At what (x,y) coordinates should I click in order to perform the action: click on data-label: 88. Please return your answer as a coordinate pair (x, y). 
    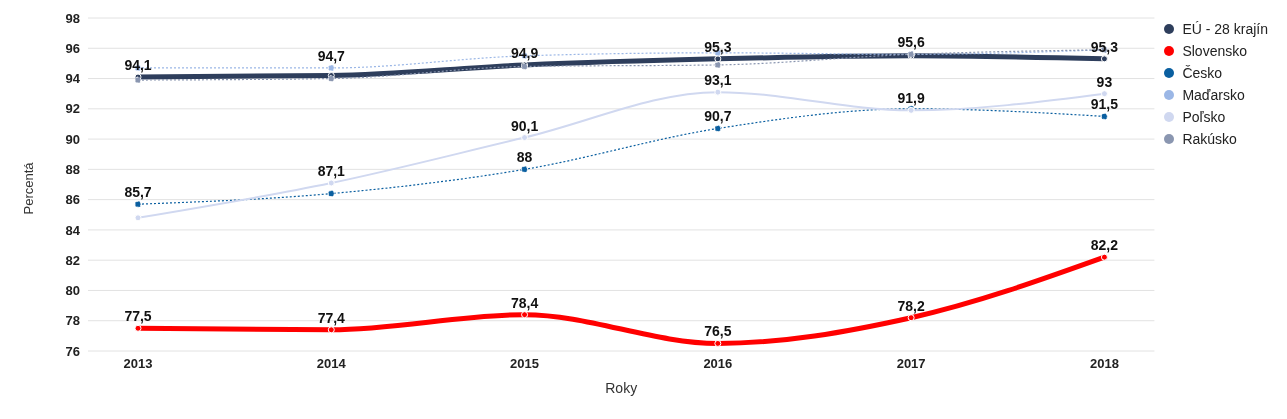
    Looking at the image, I should click on (524, 157).